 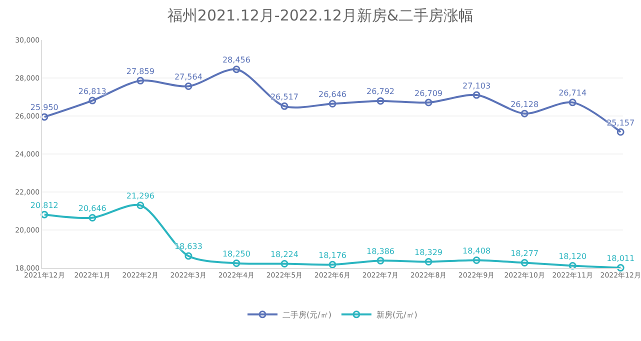 I want to click on data-label: 18,386, so click(x=380, y=251).